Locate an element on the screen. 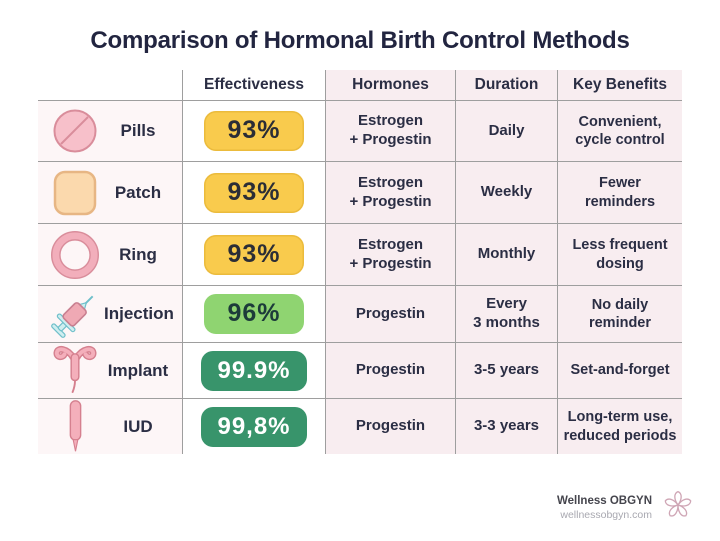 Image resolution: width=720 pixels, height=541 pixels. header-key-benefits: Key Benefits is located at coordinates (619, 85).